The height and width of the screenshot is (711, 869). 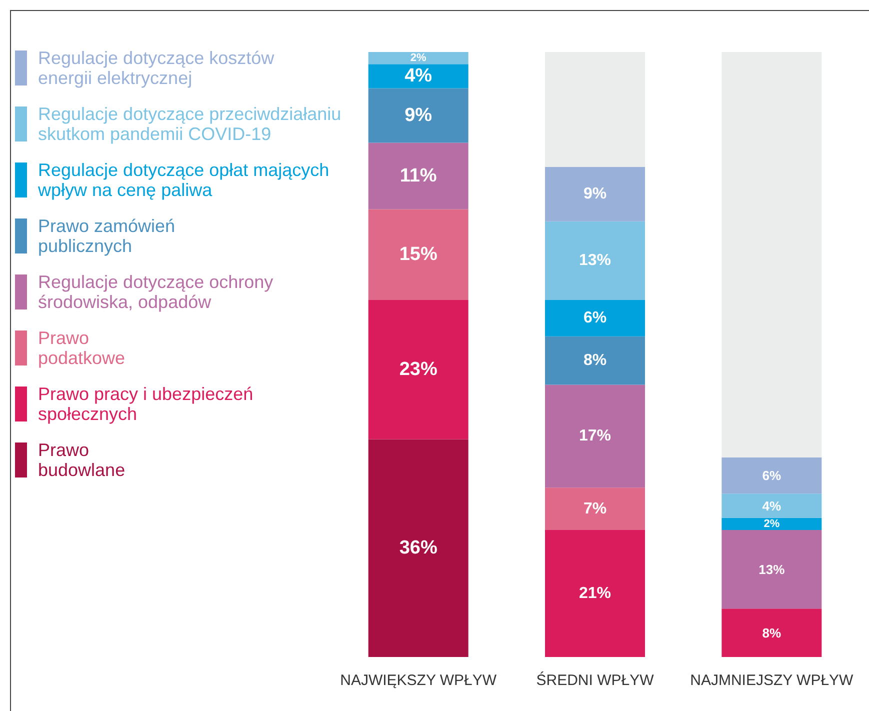 I want to click on data-label: 7%, so click(x=595, y=509).